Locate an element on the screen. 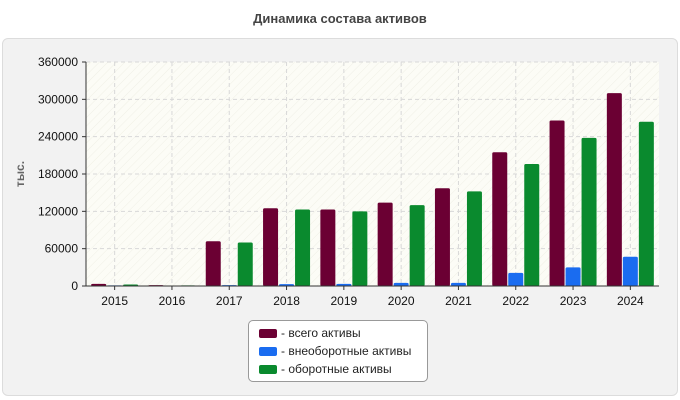 This screenshot has width=680, height=400. bar-current-2018 is located at coordinates (303, 247).